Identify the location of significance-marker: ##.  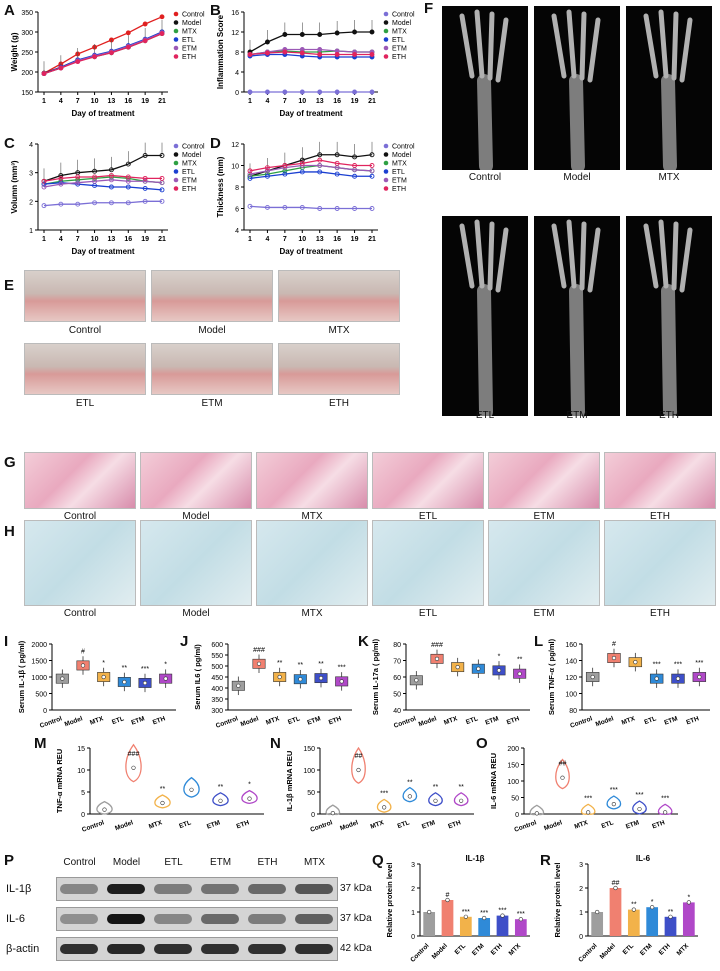
(563, 764).